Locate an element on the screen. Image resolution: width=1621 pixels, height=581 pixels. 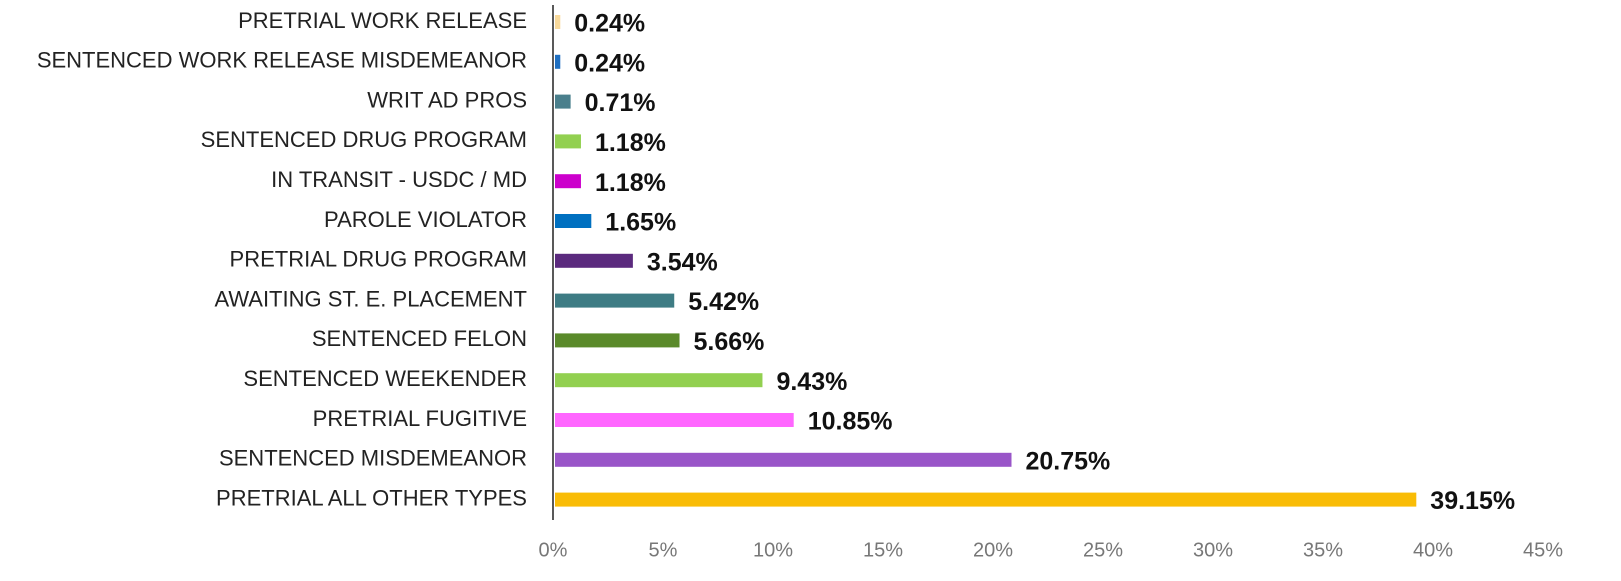
x-tick-label: 40% is located at coordinates (1433, 550).